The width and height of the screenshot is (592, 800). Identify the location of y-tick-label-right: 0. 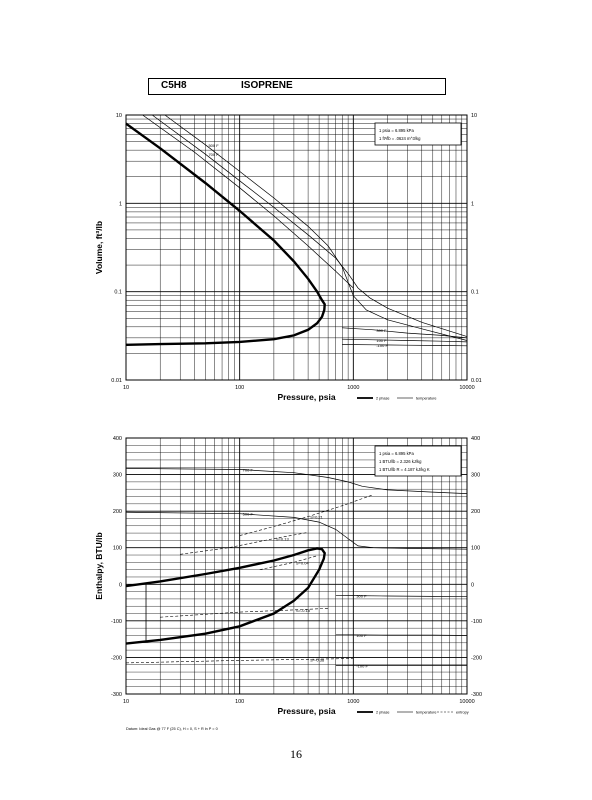
(472, 585).